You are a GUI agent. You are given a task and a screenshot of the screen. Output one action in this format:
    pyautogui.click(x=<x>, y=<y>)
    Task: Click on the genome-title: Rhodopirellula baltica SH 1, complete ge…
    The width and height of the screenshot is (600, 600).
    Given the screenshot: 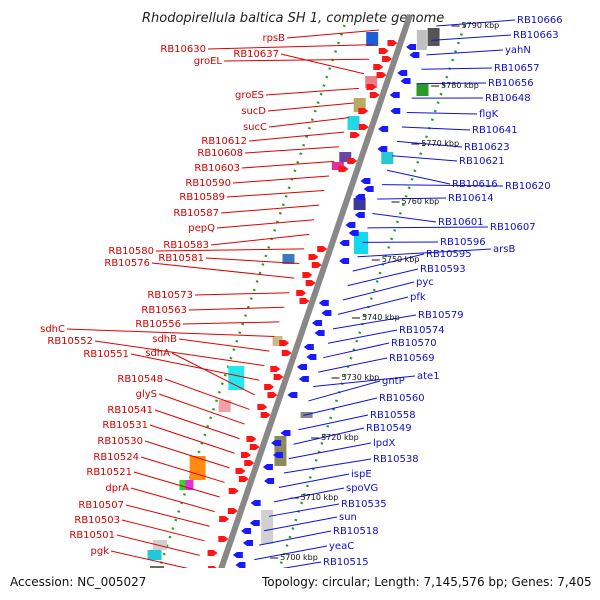 What is the action you would take?
    pyautogui.click(x=293, y=18)
    